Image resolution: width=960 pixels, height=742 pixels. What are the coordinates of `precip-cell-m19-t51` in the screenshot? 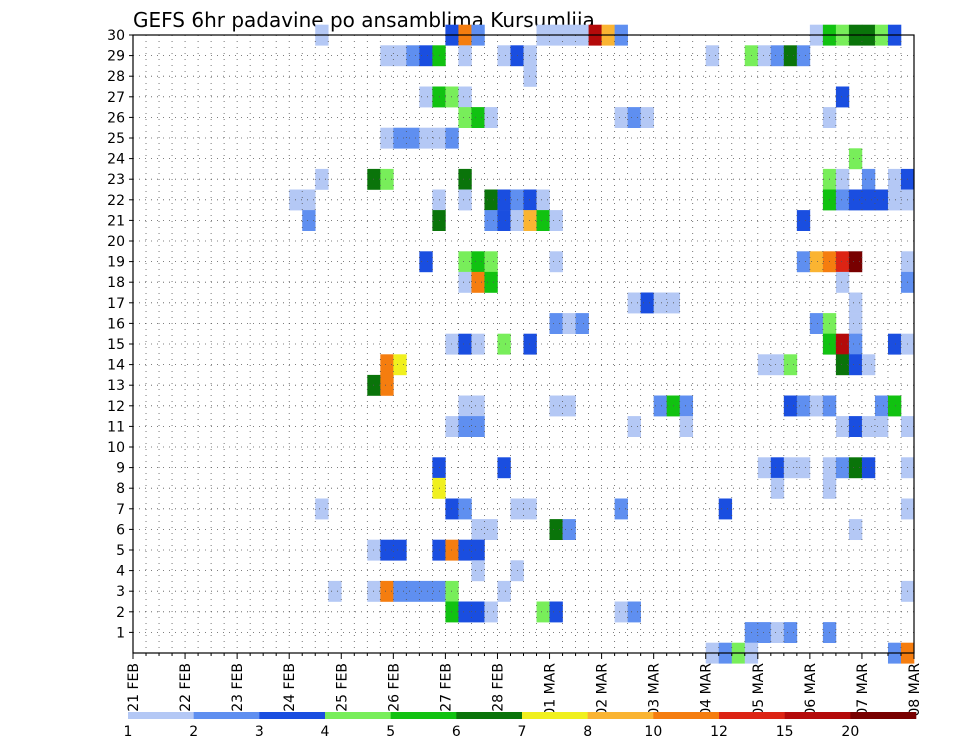 It's located at (803, 262).